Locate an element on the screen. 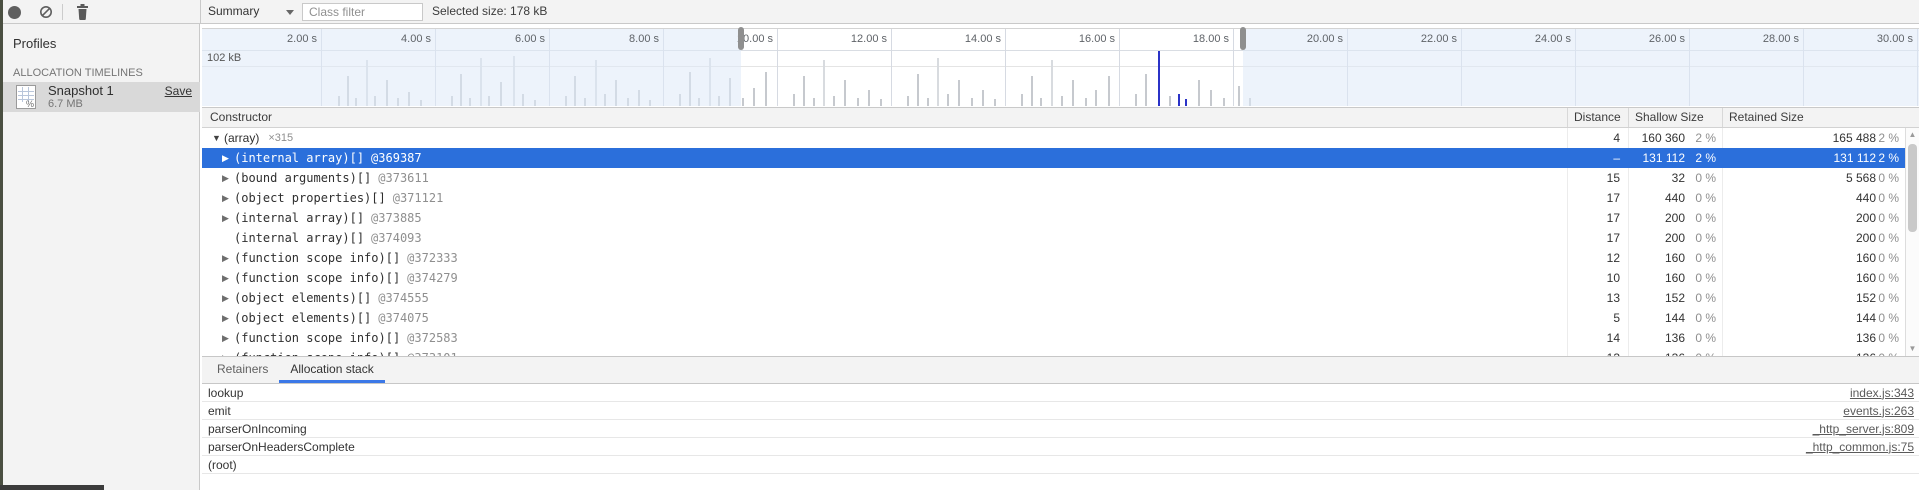  timeline-tick-label: 8.00 s is located at coordinates (644, 39).